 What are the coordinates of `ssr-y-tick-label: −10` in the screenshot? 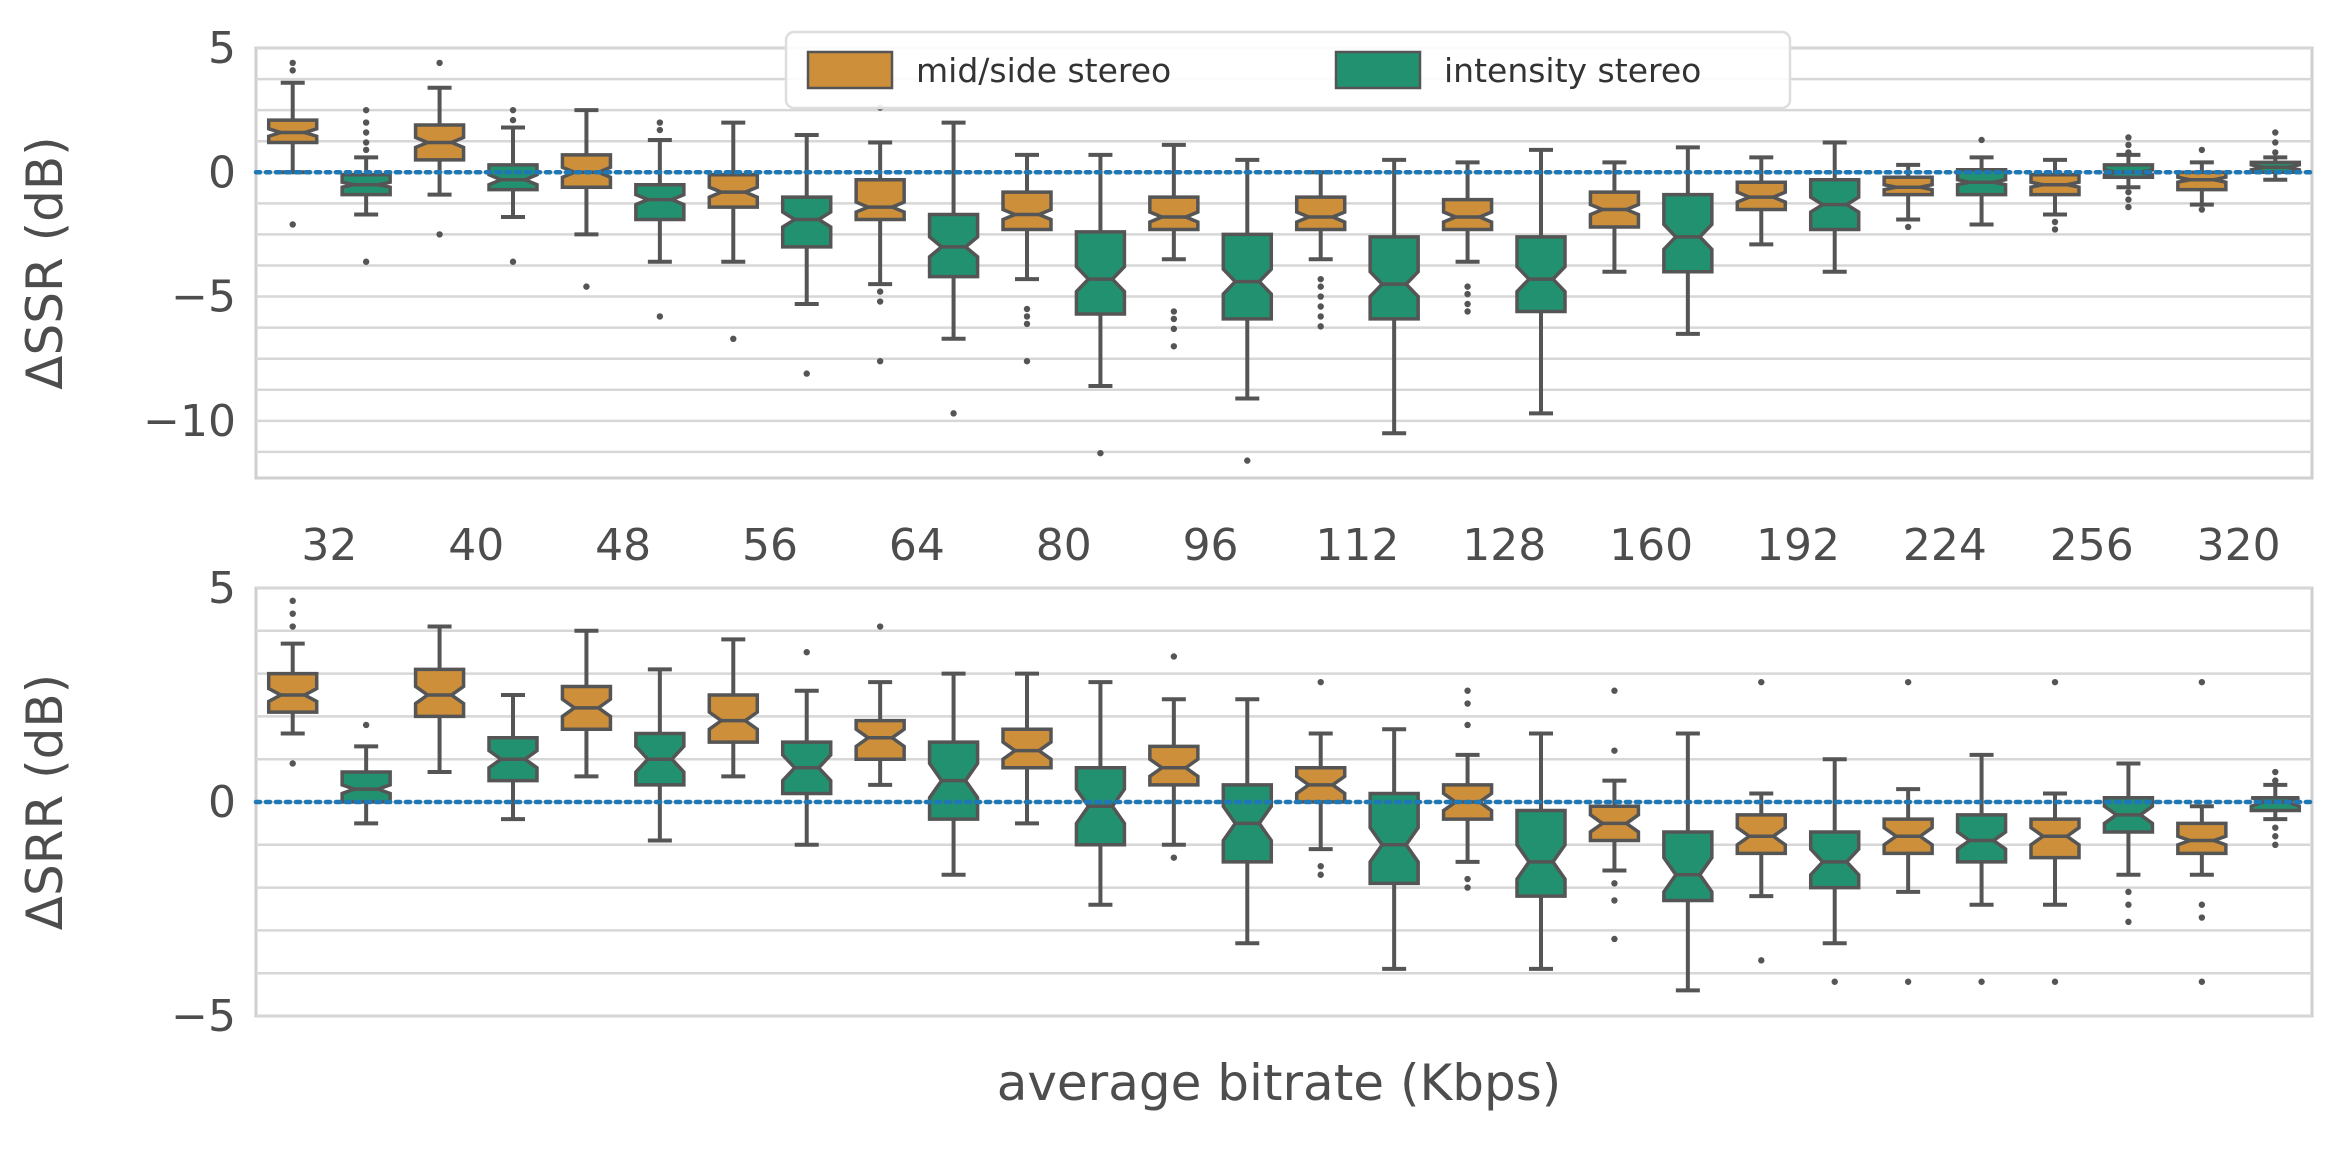 It's located at (189, 421).